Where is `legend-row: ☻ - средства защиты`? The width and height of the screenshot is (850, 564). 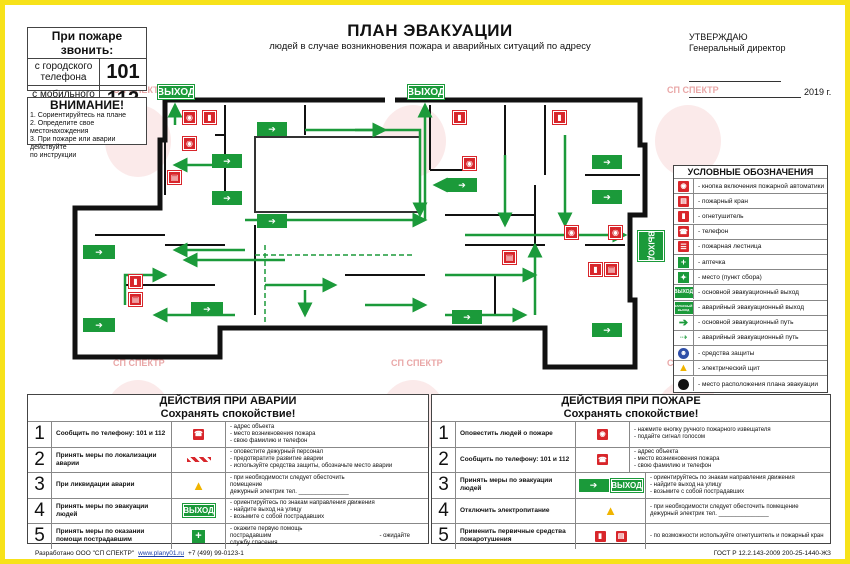
legend-row: ☻ - средства защиты is located at coordinates (750, 354).